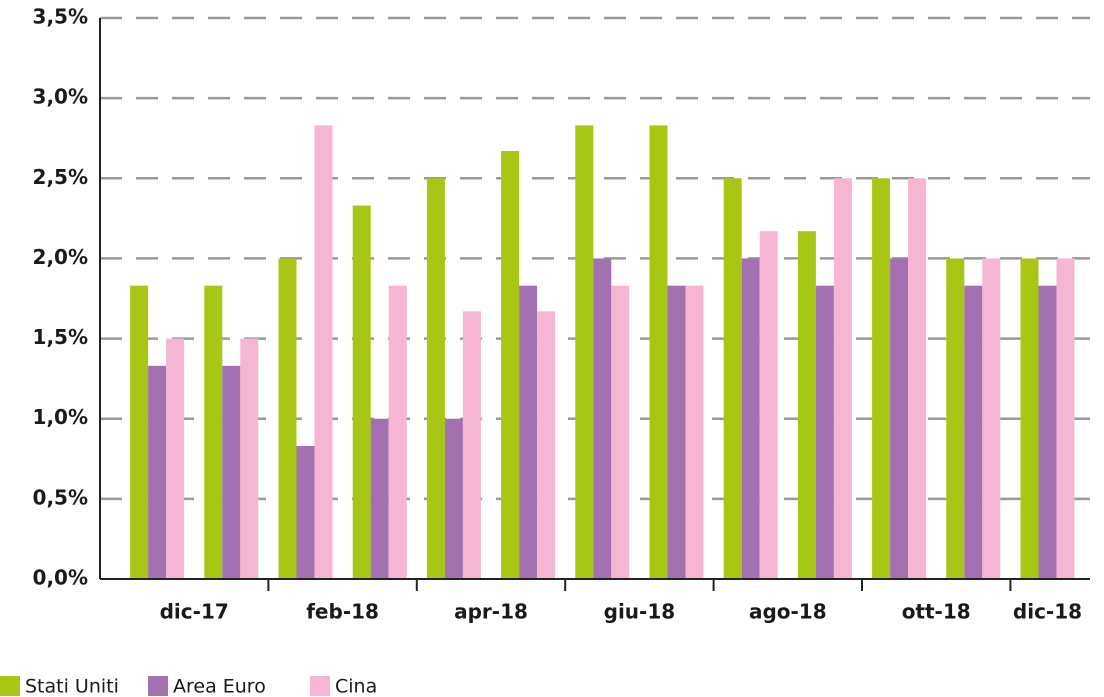 Image resolution: width=1104 pixels, height=697 pixels. What do you see at coordinates (60, 17) in the screenshot?
I see `y-tick-label: 3,5%` at bounding box center [60, 17].